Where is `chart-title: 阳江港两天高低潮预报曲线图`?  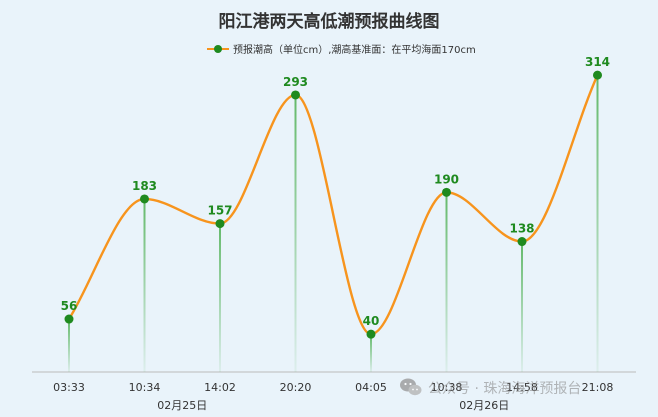
chart-title: 阳江港两天高低潮预报曲线图 is located at coordinates (329, 21).